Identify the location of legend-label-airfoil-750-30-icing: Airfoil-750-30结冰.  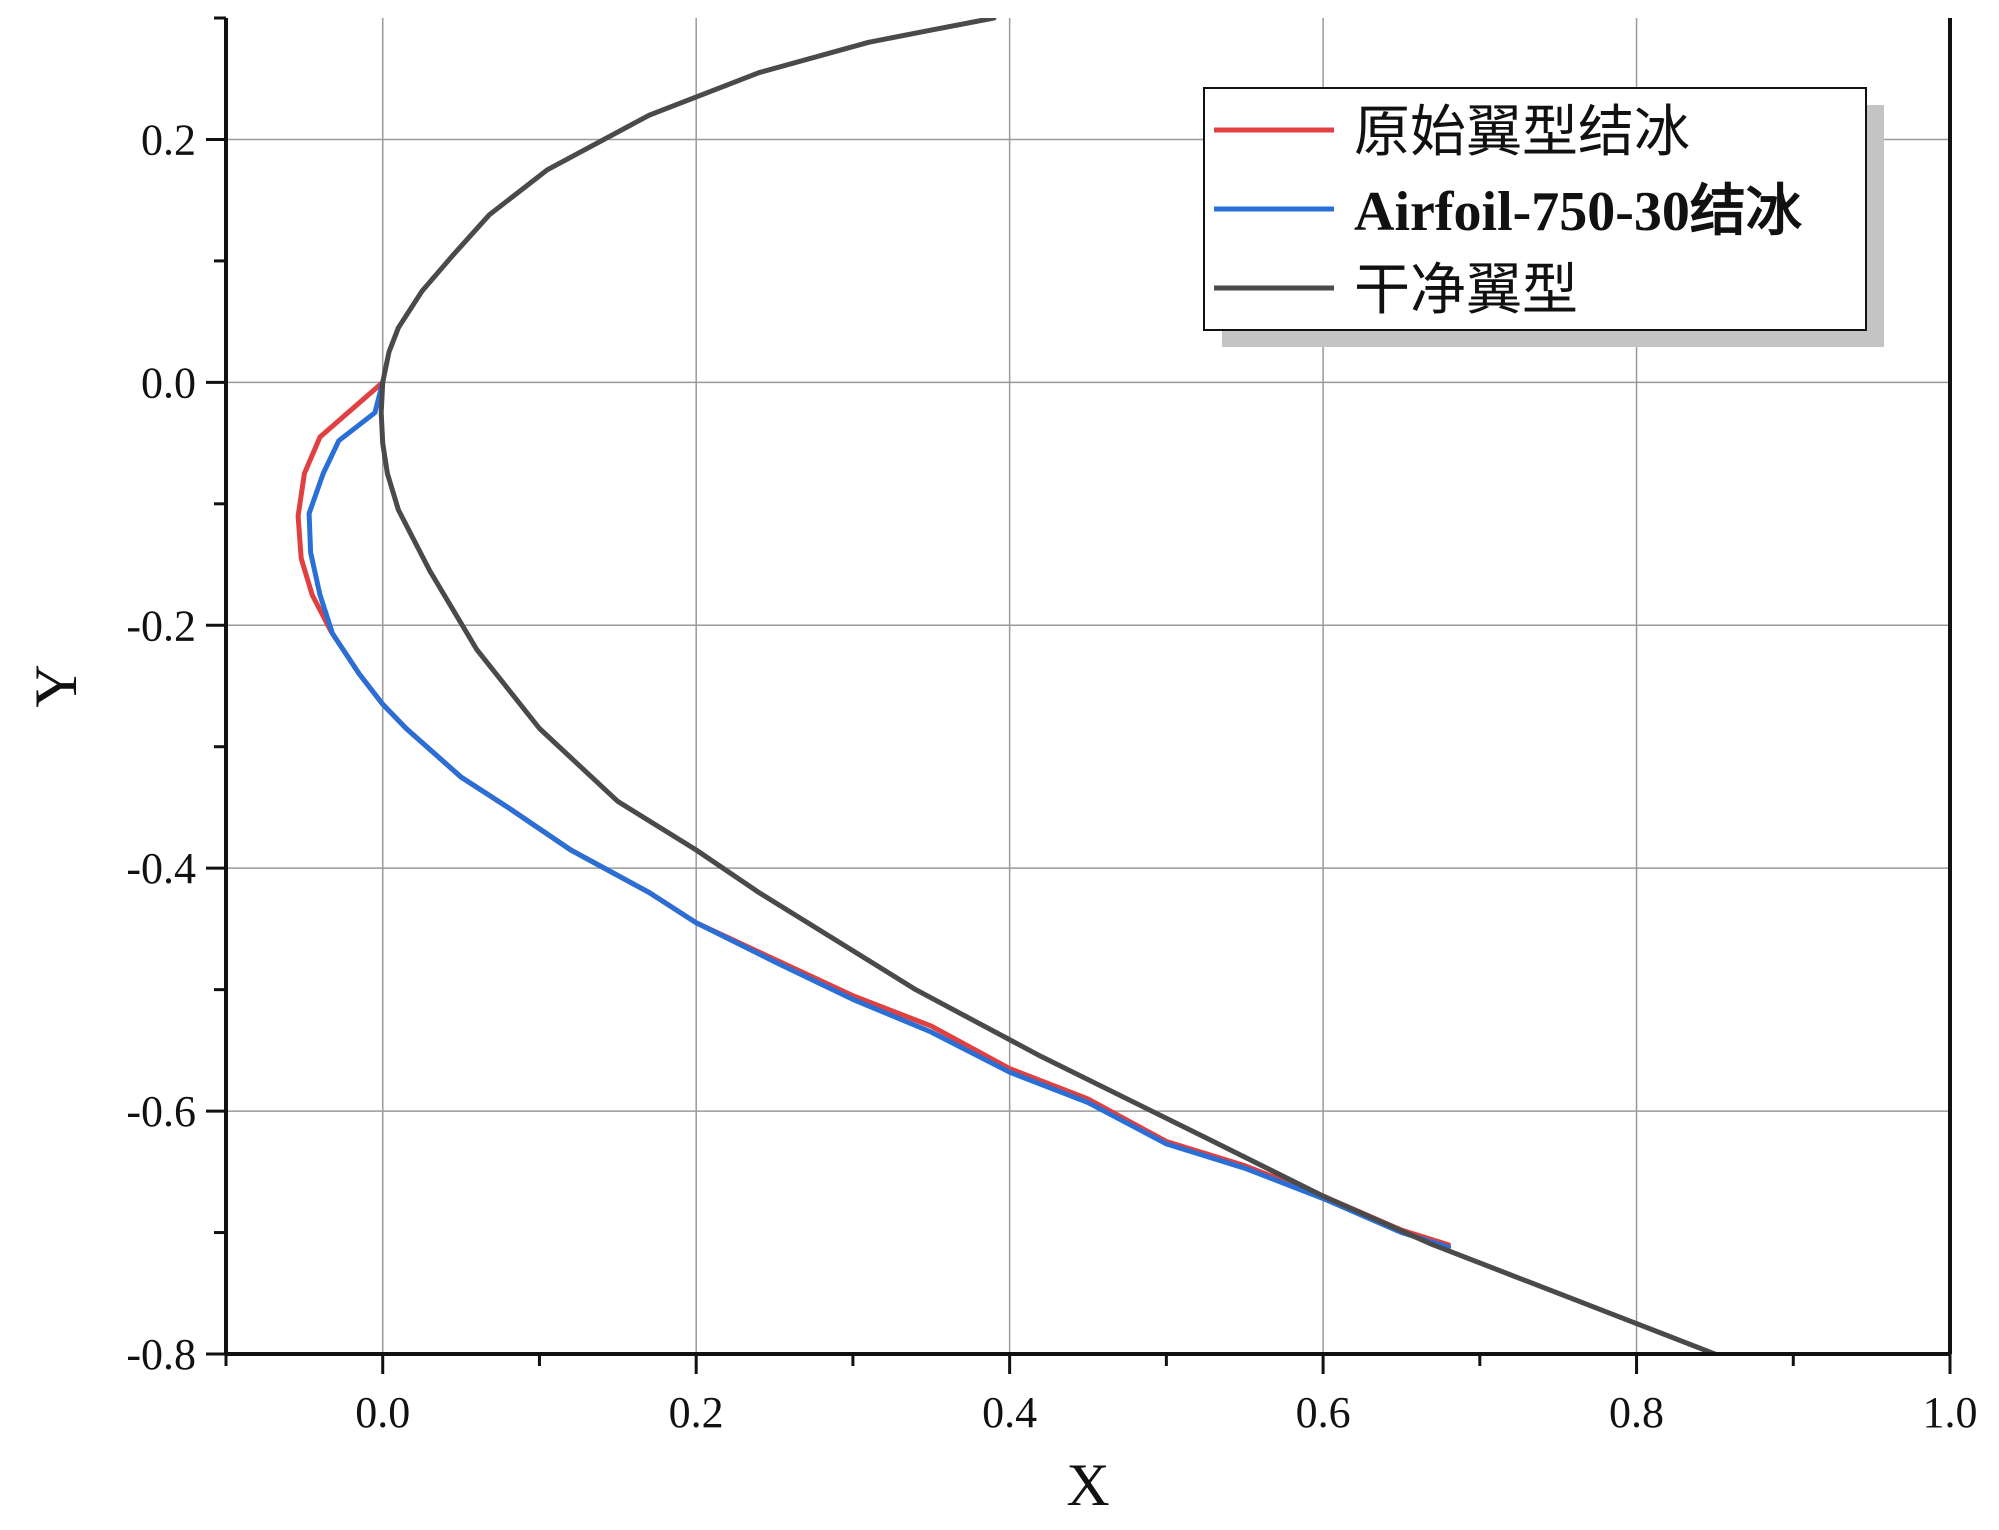
(1578, 212).